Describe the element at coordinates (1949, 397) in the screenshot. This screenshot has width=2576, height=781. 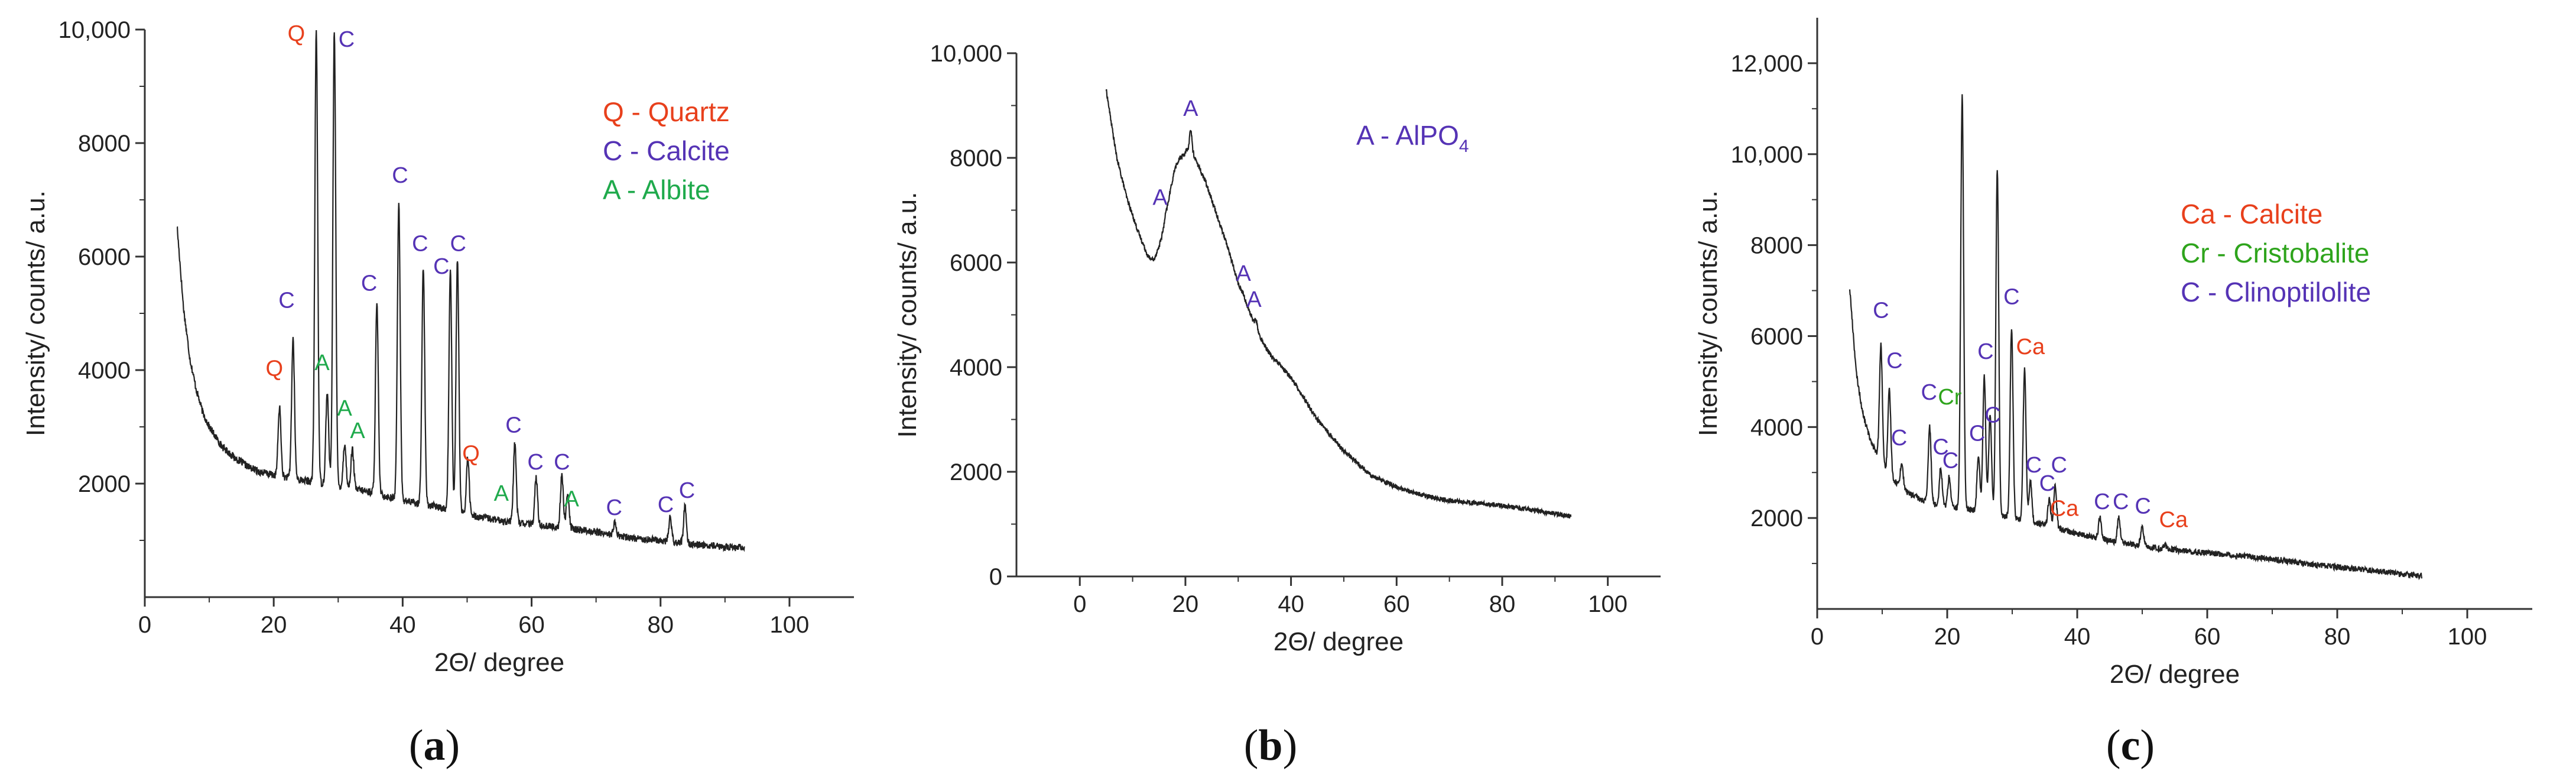
I see `peak-label: Cr` at that location.